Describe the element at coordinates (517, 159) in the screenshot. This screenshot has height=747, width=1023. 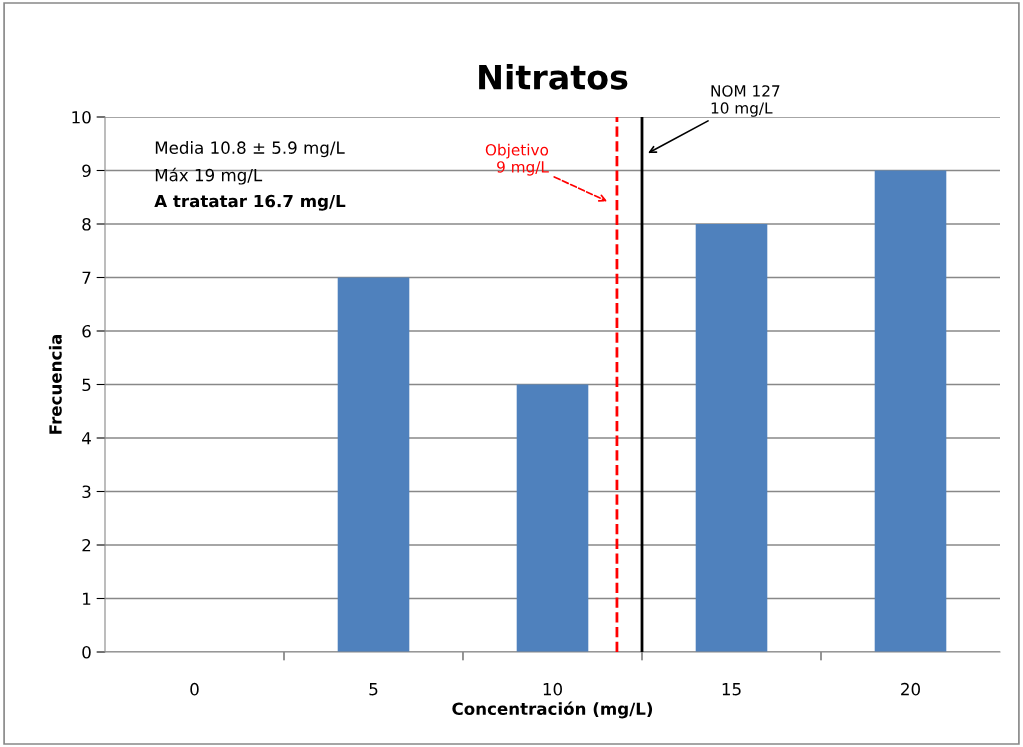
I see `ref-line-label: Objetivo 9 mg/L` at that location.